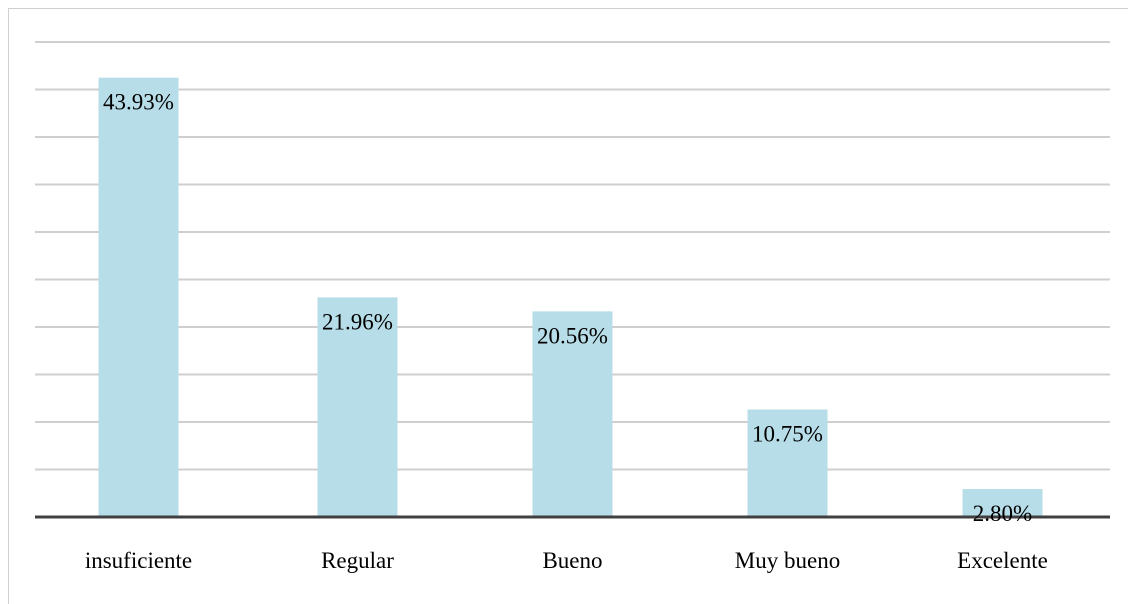  I want to click on bar-bueno, so click(572, 414).